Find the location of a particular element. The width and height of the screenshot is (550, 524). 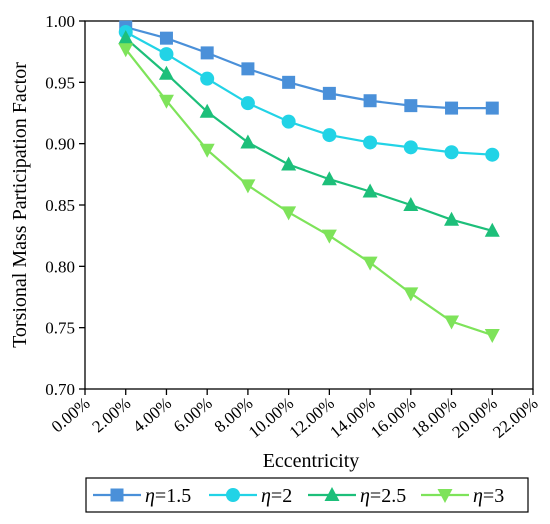

x-tick-label: 16.00% is located at coordinates (393, 418).